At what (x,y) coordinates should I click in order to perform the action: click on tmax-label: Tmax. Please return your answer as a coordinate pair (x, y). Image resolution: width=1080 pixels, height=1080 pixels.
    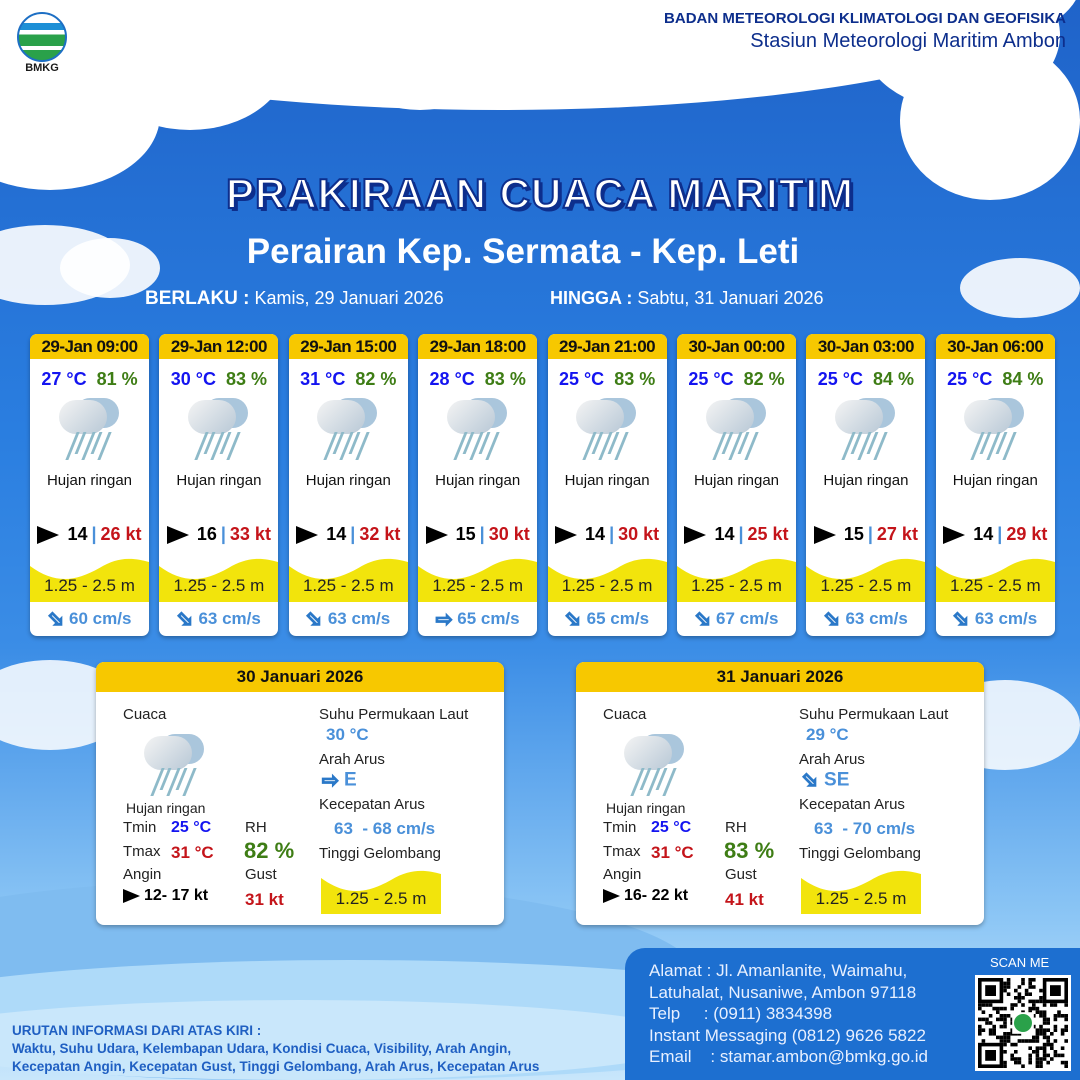
    Looking at the image, I should click on (142, 851).